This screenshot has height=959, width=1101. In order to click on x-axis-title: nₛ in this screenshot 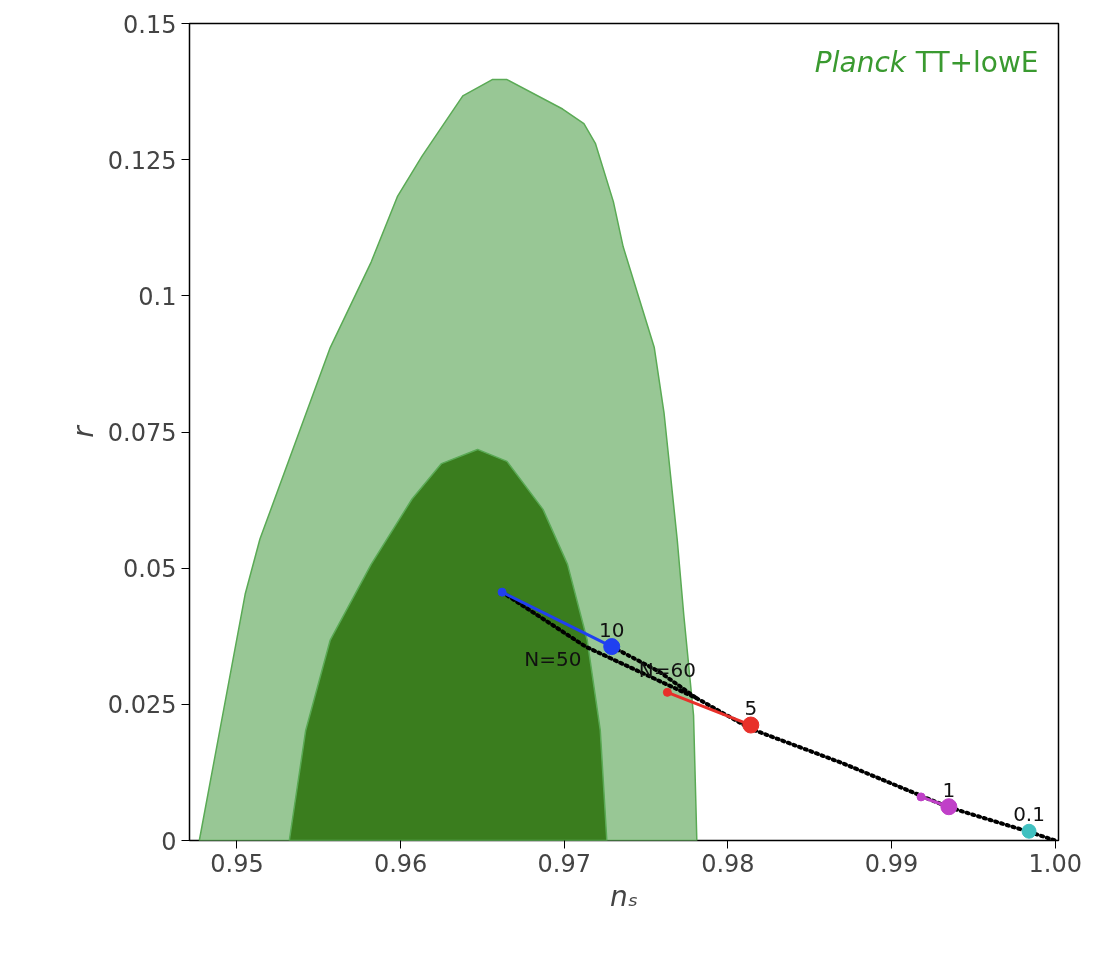, I will do `click(624, 896)`.